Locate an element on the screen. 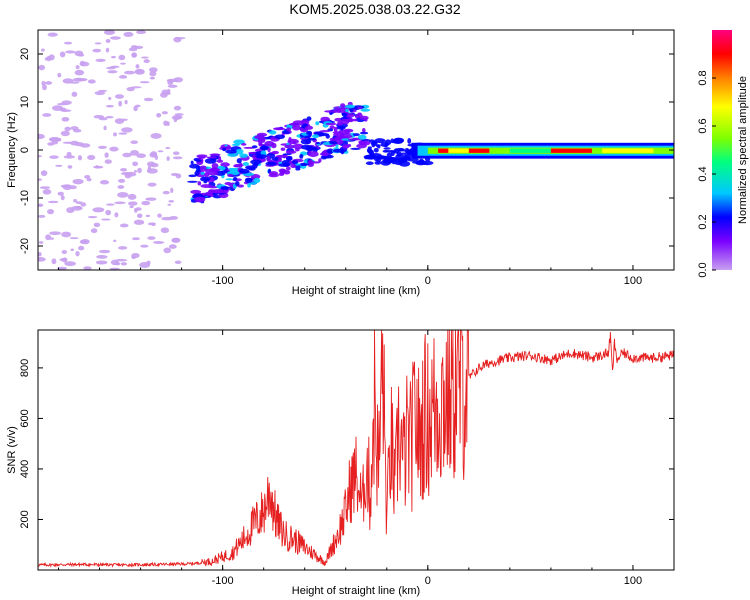 The height and width of the screenshot is (600, 750). colorbar-tick-label: 0.6 is located at coordinates (703, 125).